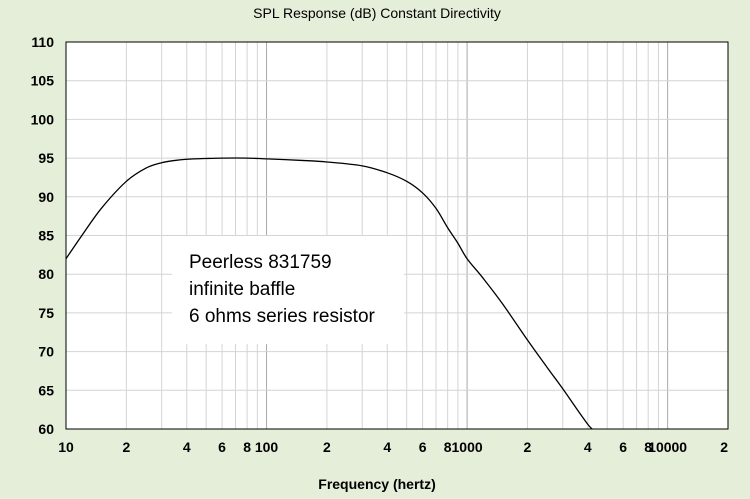 This screenshot has height=499, width=750. Describe the element at coordinates (377, 13) in the screenshot. I see `chart-title: SPL Response (dB) Constant Directivity` at that location.